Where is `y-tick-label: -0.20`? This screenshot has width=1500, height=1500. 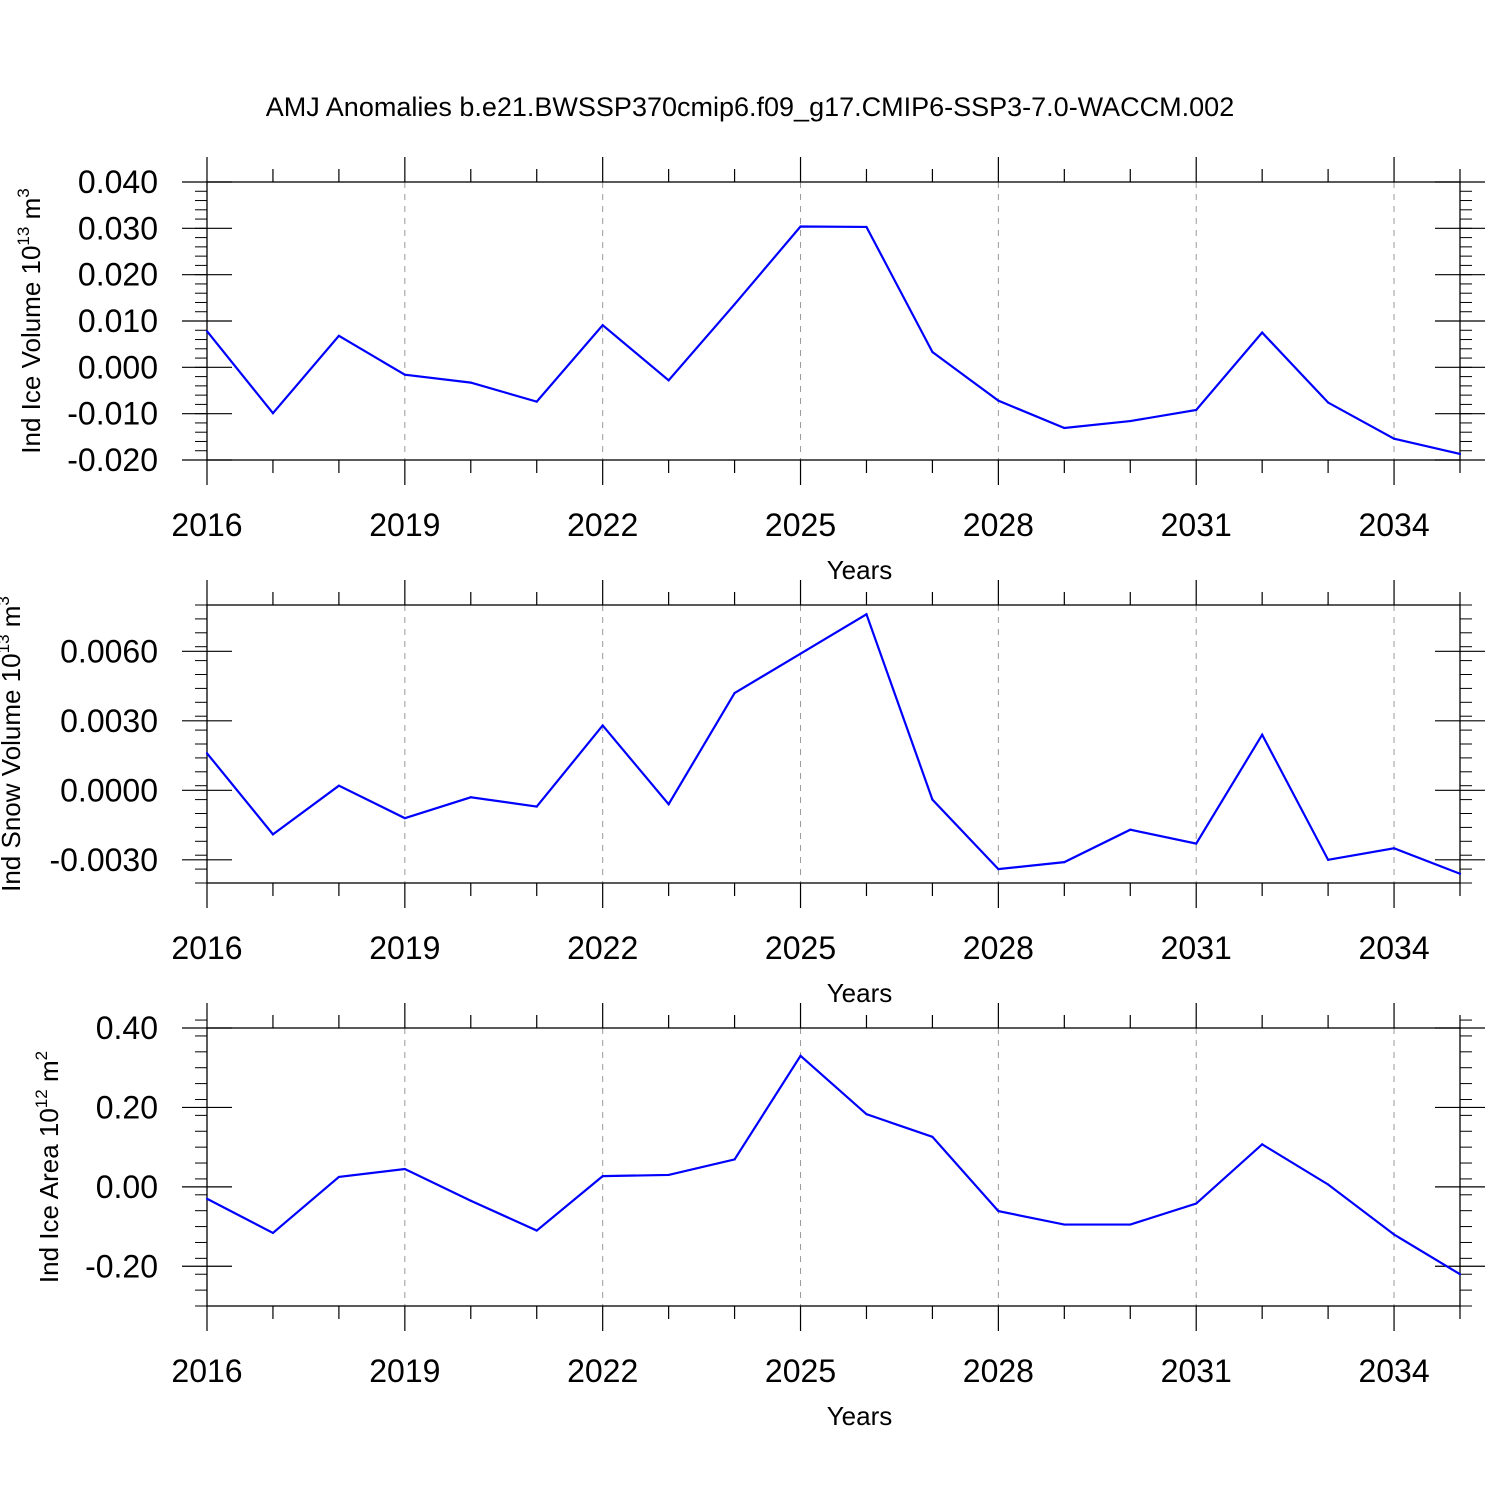
y-tick-label: -0.20 is located at coordinates (121, 1266).